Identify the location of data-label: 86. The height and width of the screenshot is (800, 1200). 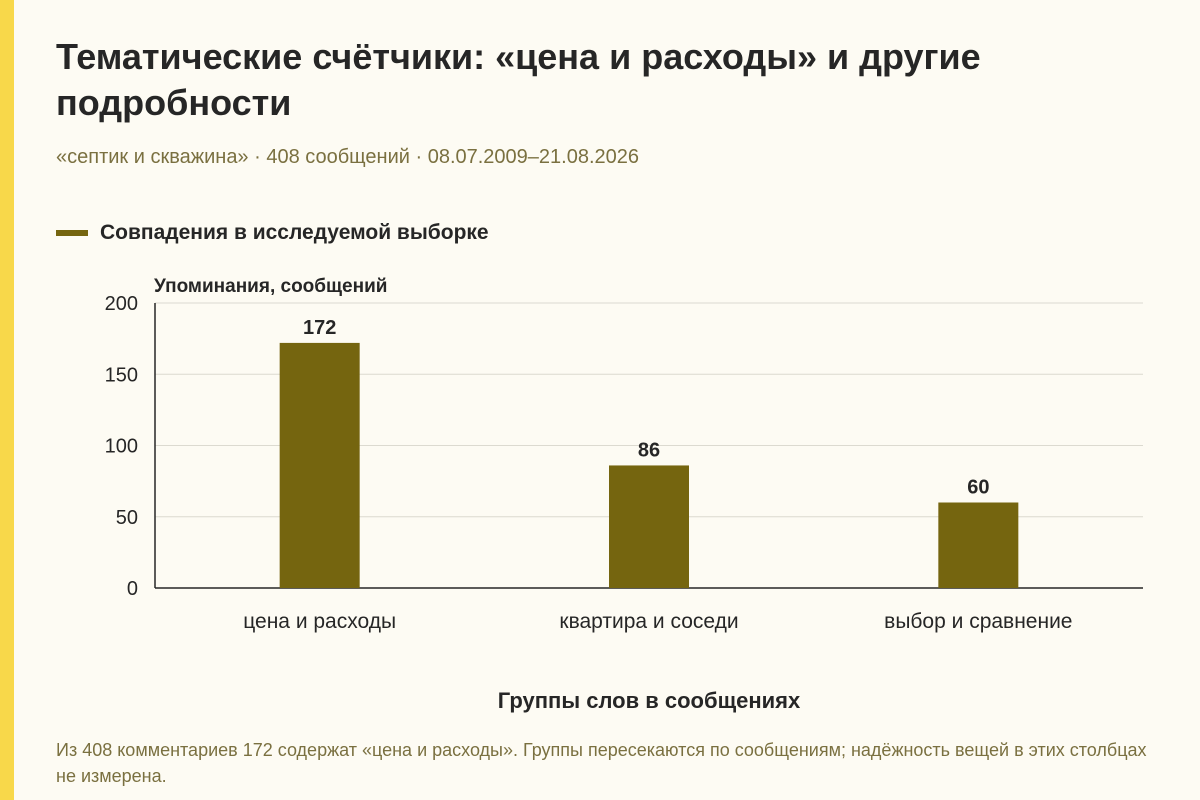
(649, 450).